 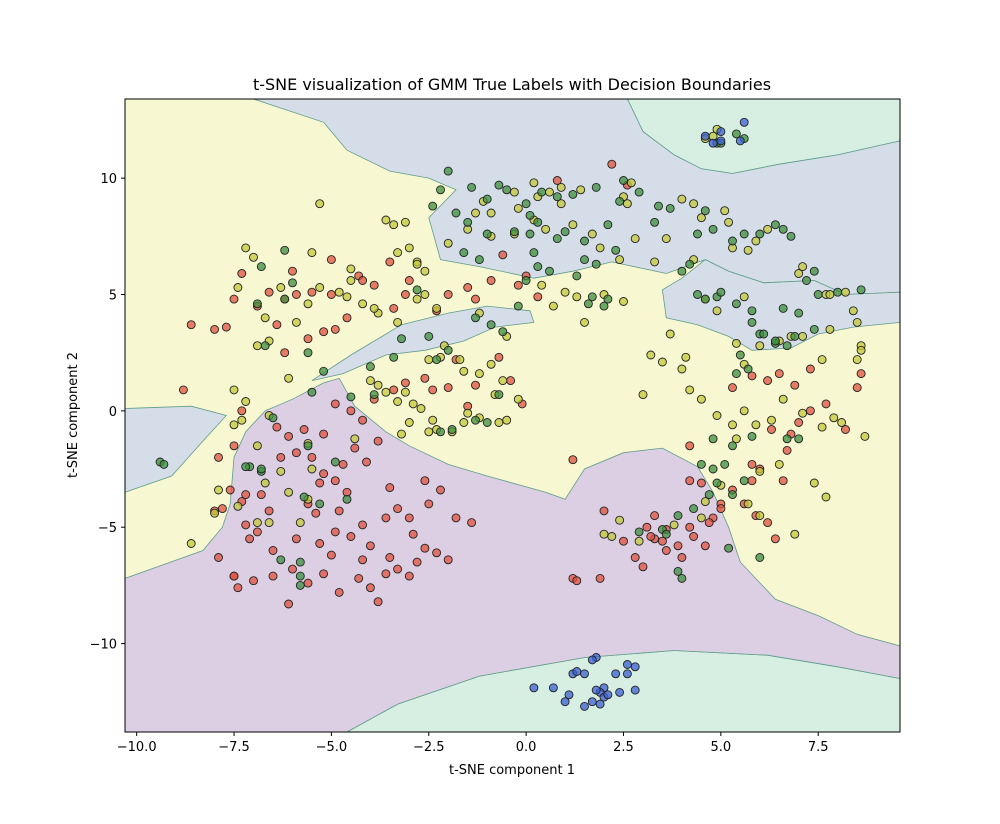 I want to click on decision-region-blue_gray, so click(x=423, y=343).